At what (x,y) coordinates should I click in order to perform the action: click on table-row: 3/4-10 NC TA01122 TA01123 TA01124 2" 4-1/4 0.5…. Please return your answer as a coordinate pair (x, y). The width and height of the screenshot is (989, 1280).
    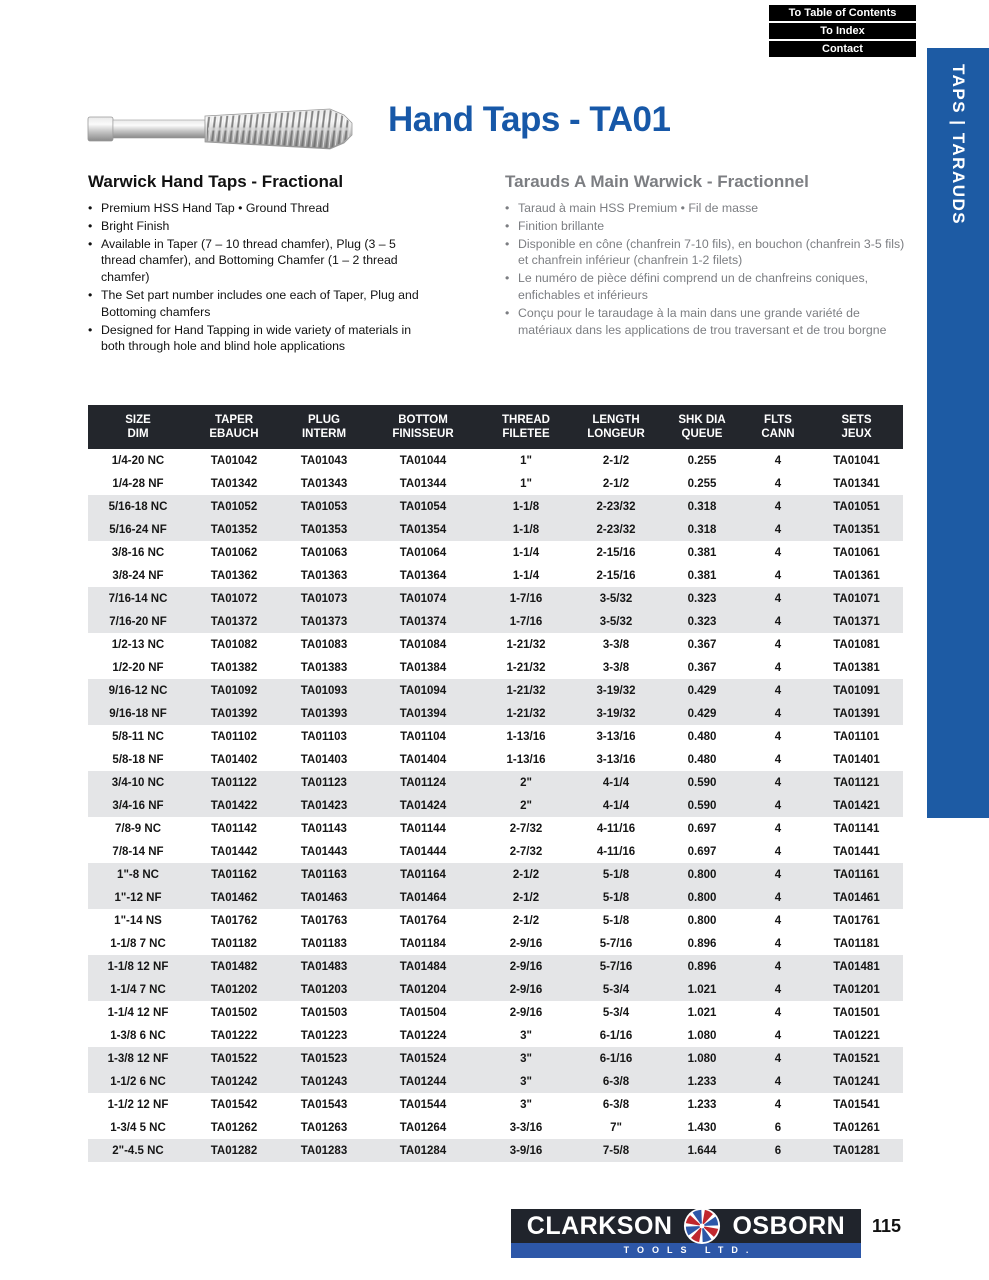
    Looking at the image, I should click on (495, 782).